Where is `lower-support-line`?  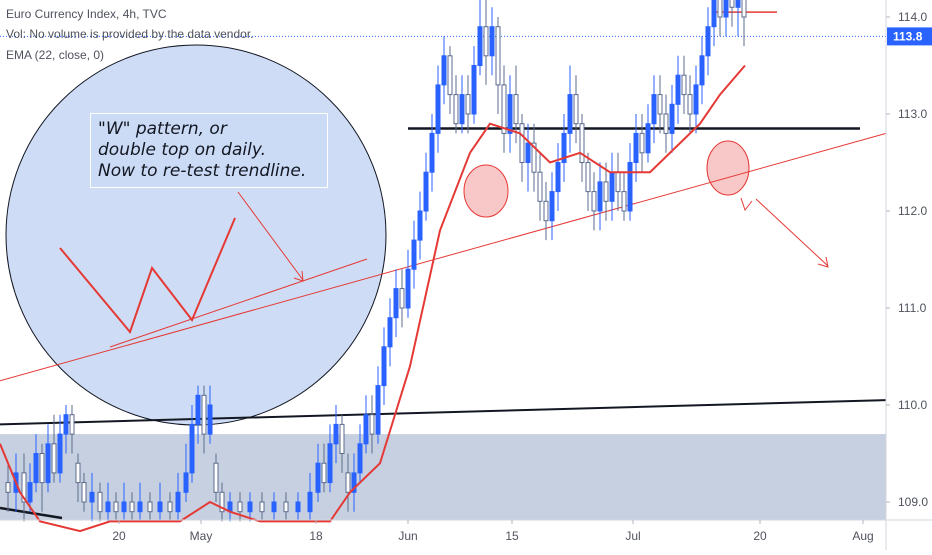 lower-support-line is located at coordinates (31, 513).